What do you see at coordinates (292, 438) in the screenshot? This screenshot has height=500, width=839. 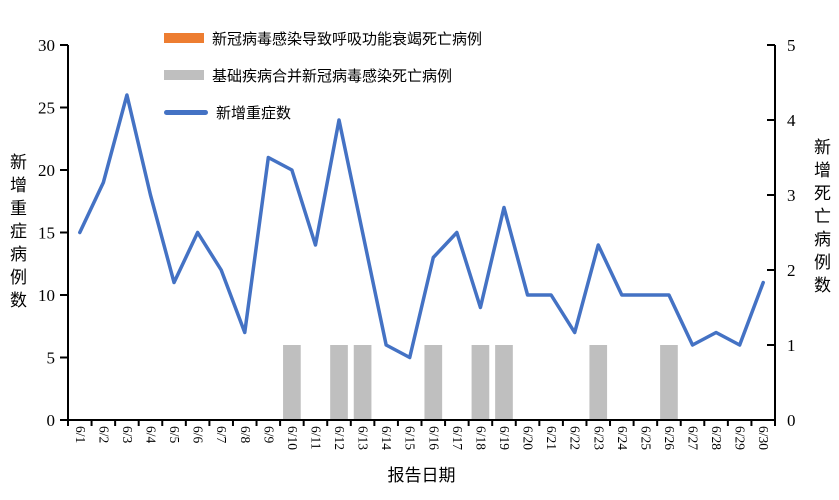 I see `x-axis-date-label: 6/10` at bounding box center [292, 438].